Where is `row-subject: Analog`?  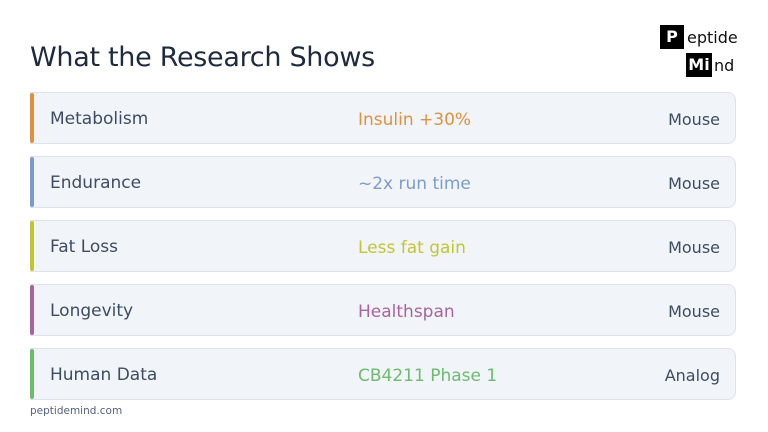 row-subject: Analog is located at coordinates (692, 375).